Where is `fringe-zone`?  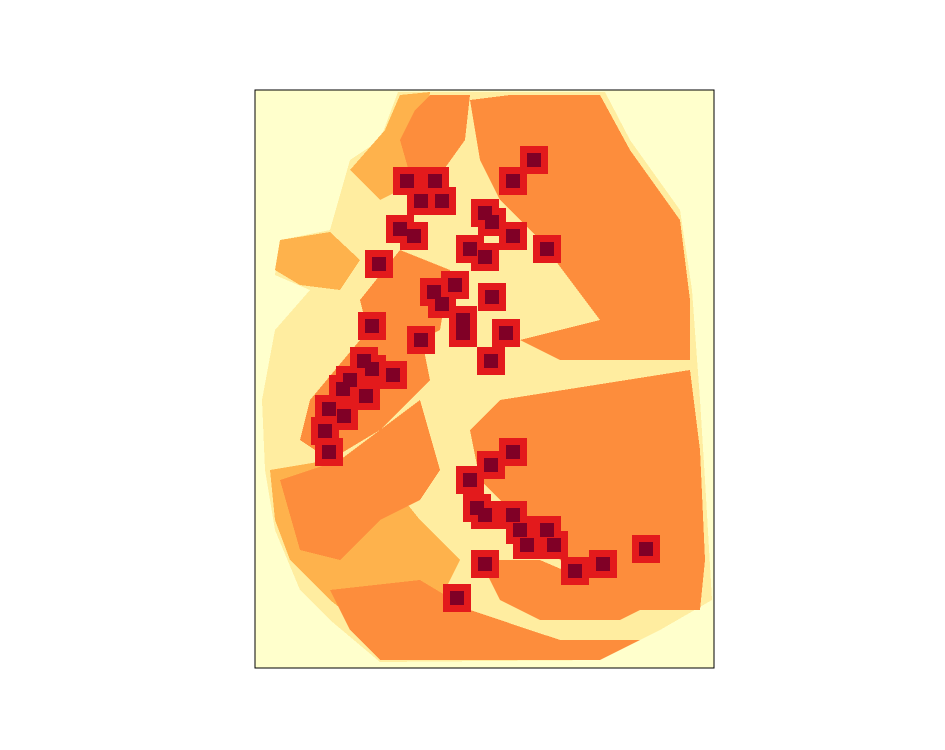
fringe-zone is located at coordinates (317, 261).